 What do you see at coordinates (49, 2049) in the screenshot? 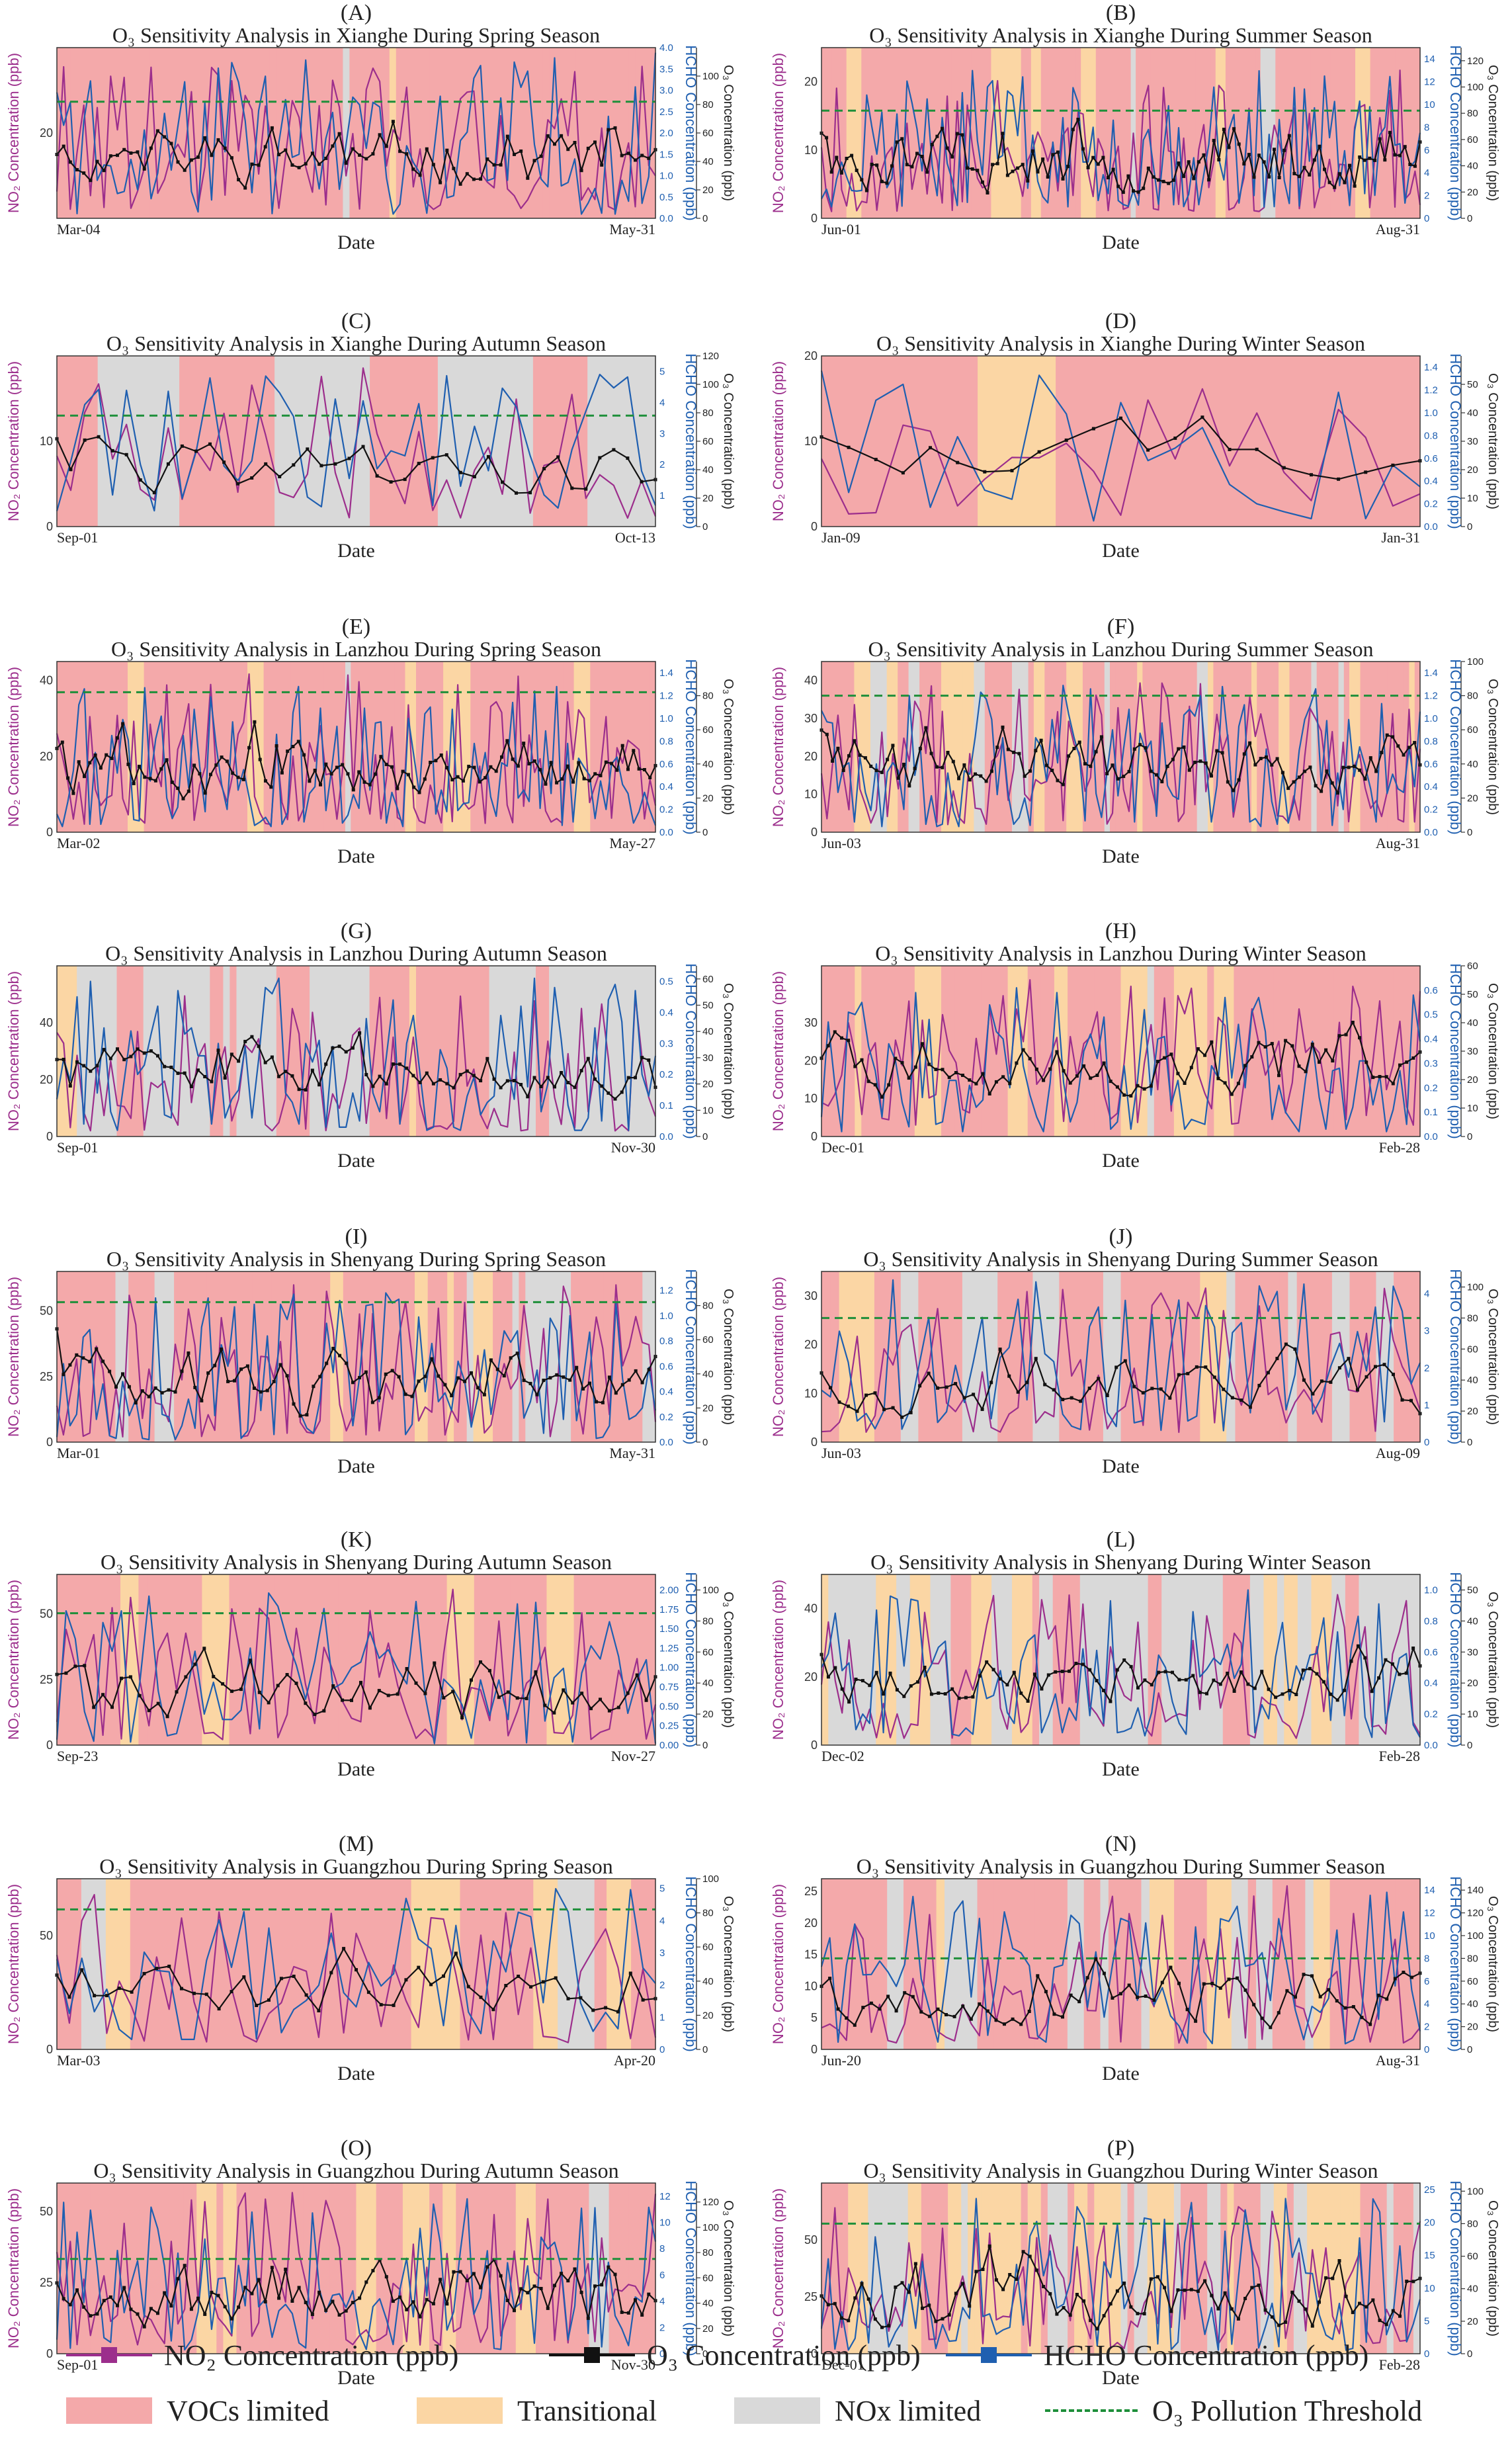
I see `no2-tick-label: 0` at bounding box center [49, 2049].